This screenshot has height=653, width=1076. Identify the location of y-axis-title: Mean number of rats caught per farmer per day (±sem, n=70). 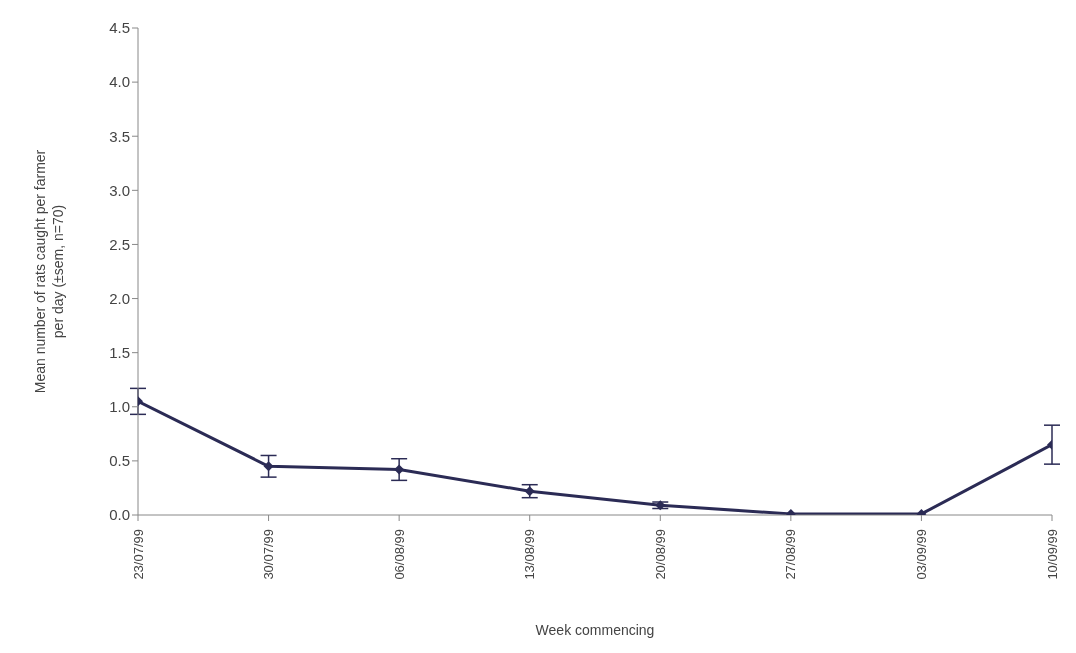
(49, 271).